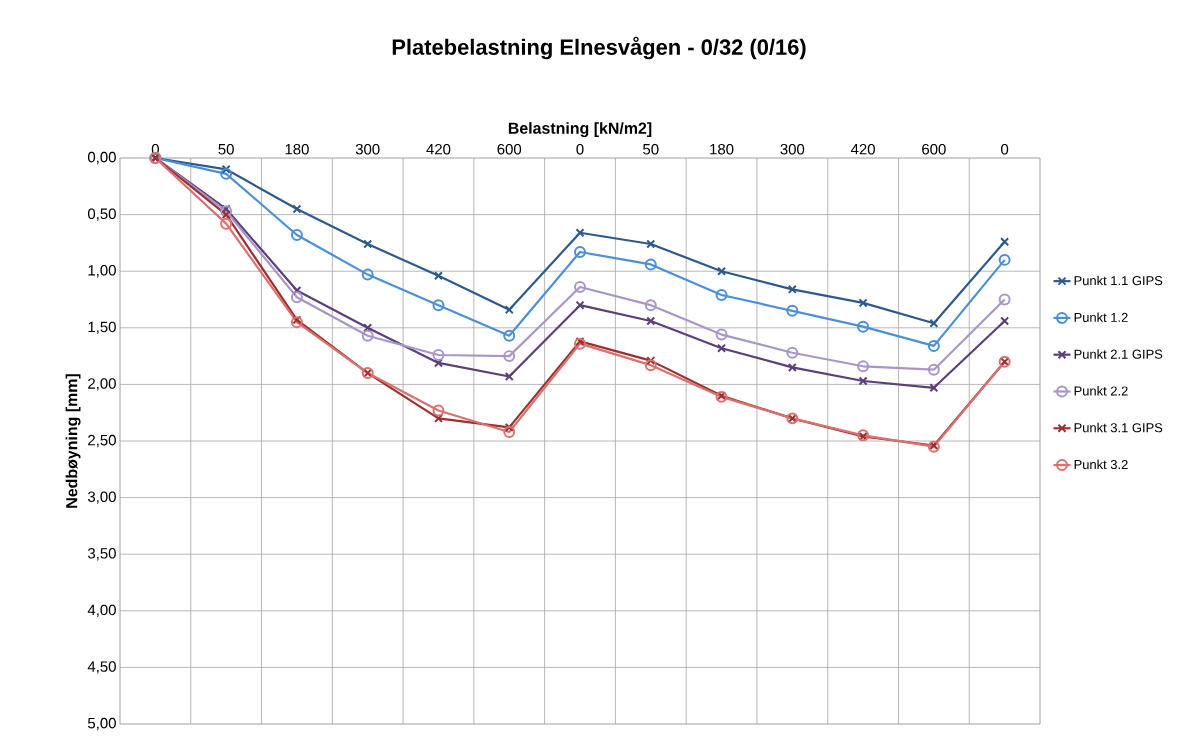 This screenshot has height=738, width=1198. What do you see at coordinates (1118, 354) in the screenshot?
I see `legend-label: Punkt 2.1 GIPS` at bounding box center [1118, 354].